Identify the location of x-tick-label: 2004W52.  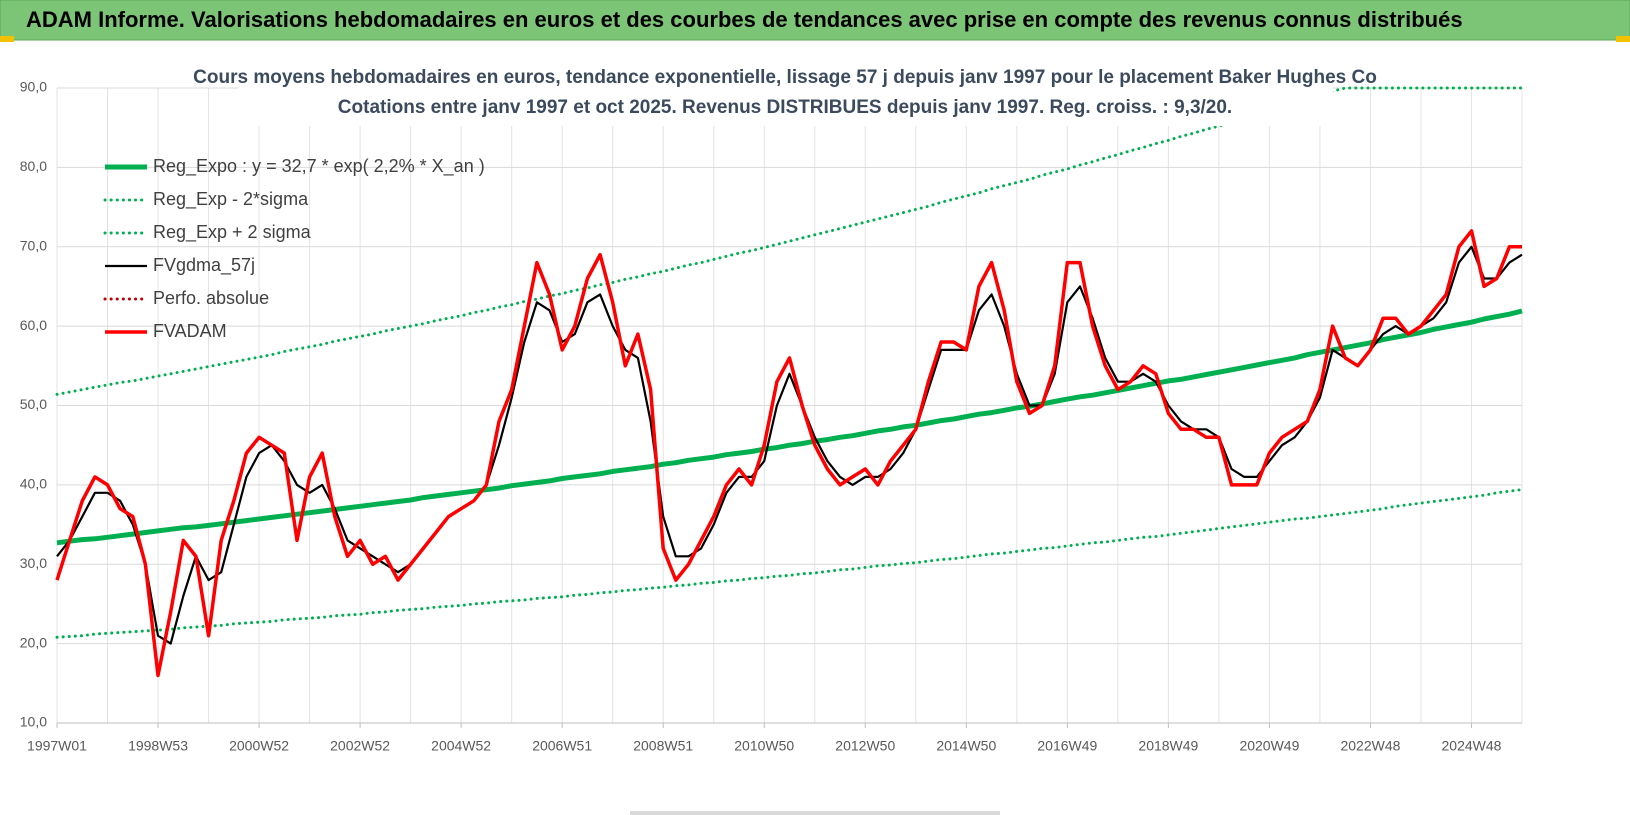
(461, 746).